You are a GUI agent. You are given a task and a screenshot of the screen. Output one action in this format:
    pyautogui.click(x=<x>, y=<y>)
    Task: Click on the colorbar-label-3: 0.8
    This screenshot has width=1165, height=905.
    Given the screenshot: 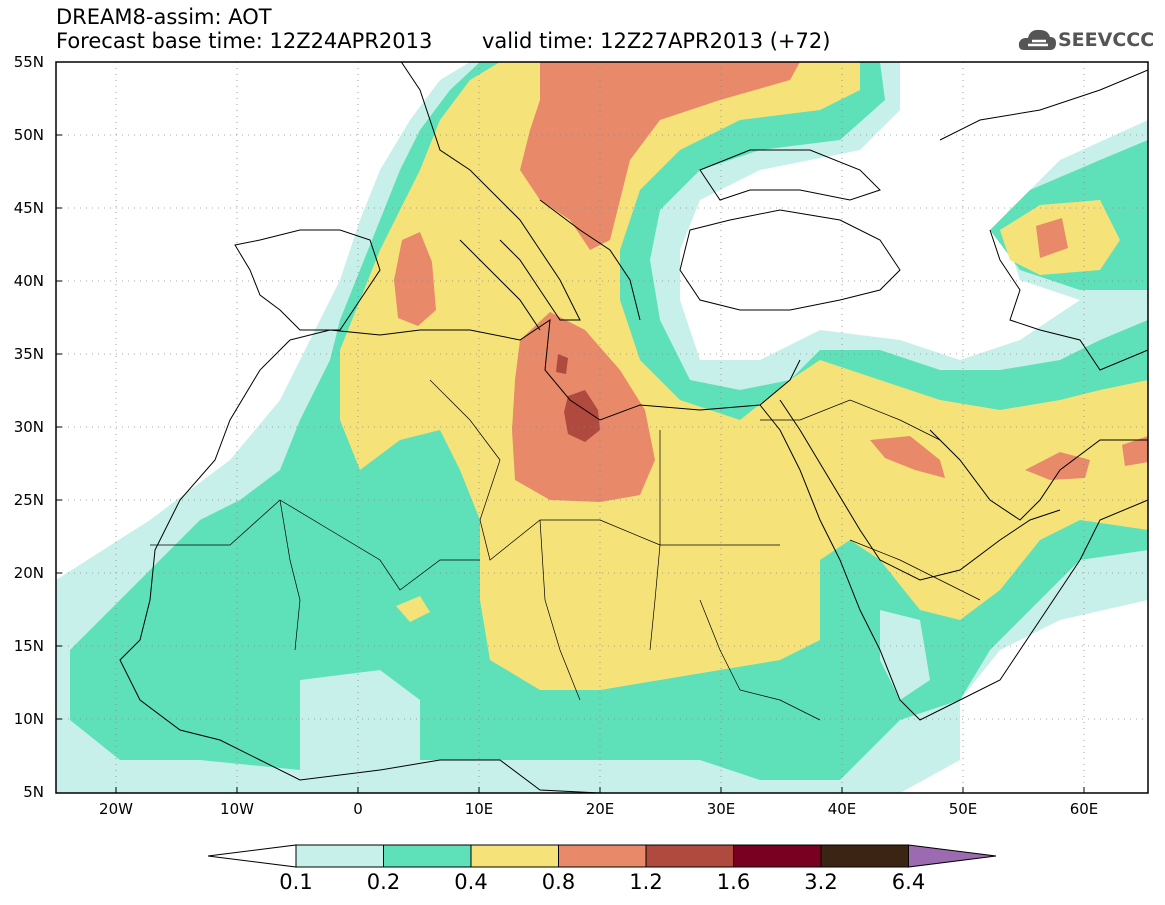 What is the action you would take?
    pyautogui.click(x=558, y=882)
    